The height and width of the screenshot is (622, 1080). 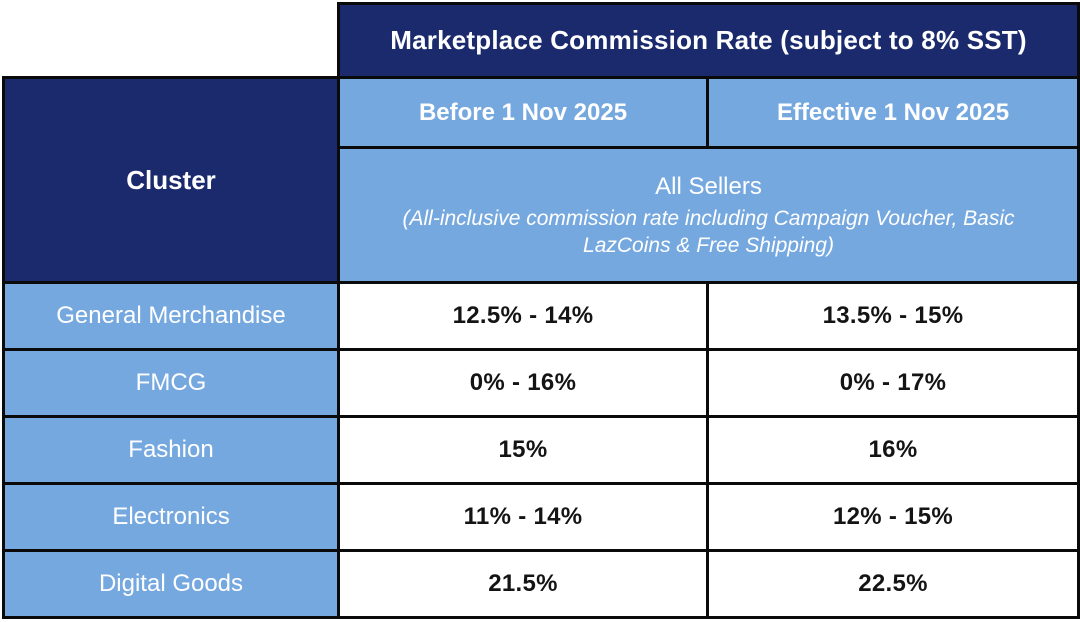 I want to click on col-header-effective: Effective 1 Nov 2025, so click(x=892, y=112).